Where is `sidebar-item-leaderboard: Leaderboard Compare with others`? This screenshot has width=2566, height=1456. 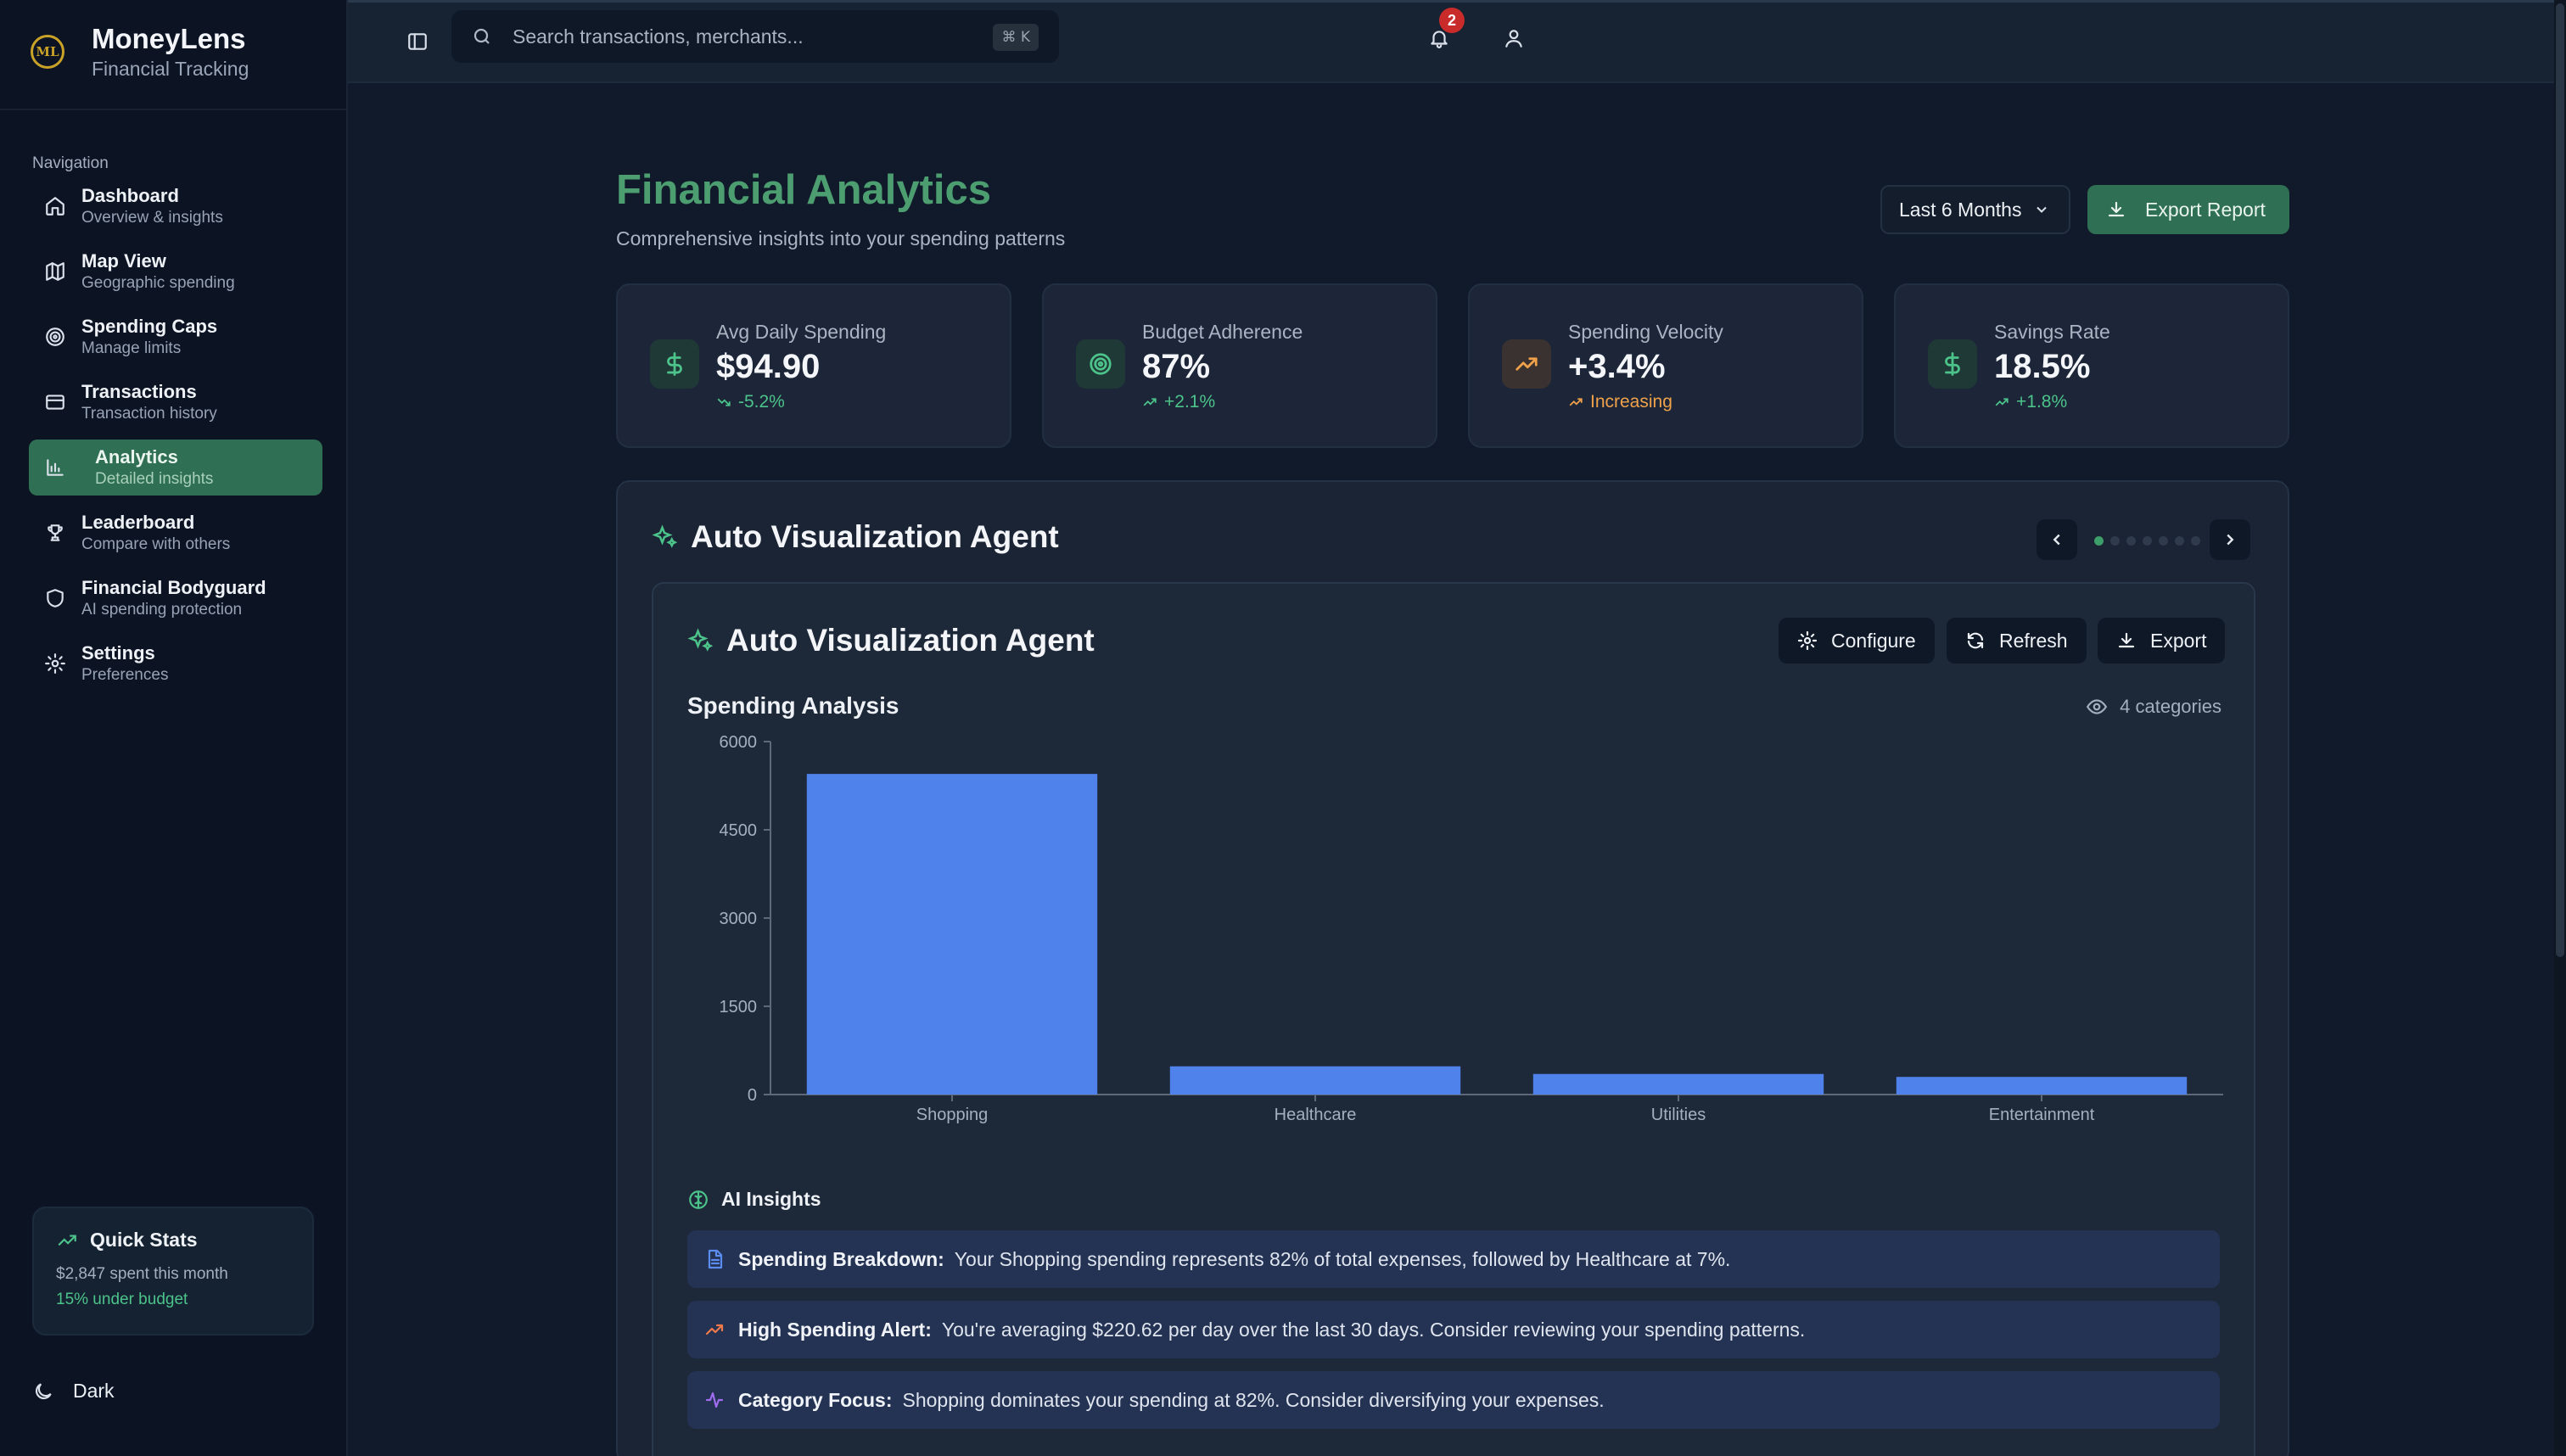 sidebar-item-leaderboard: Leaderboard Compare with others is located at coordinates (175, 533).